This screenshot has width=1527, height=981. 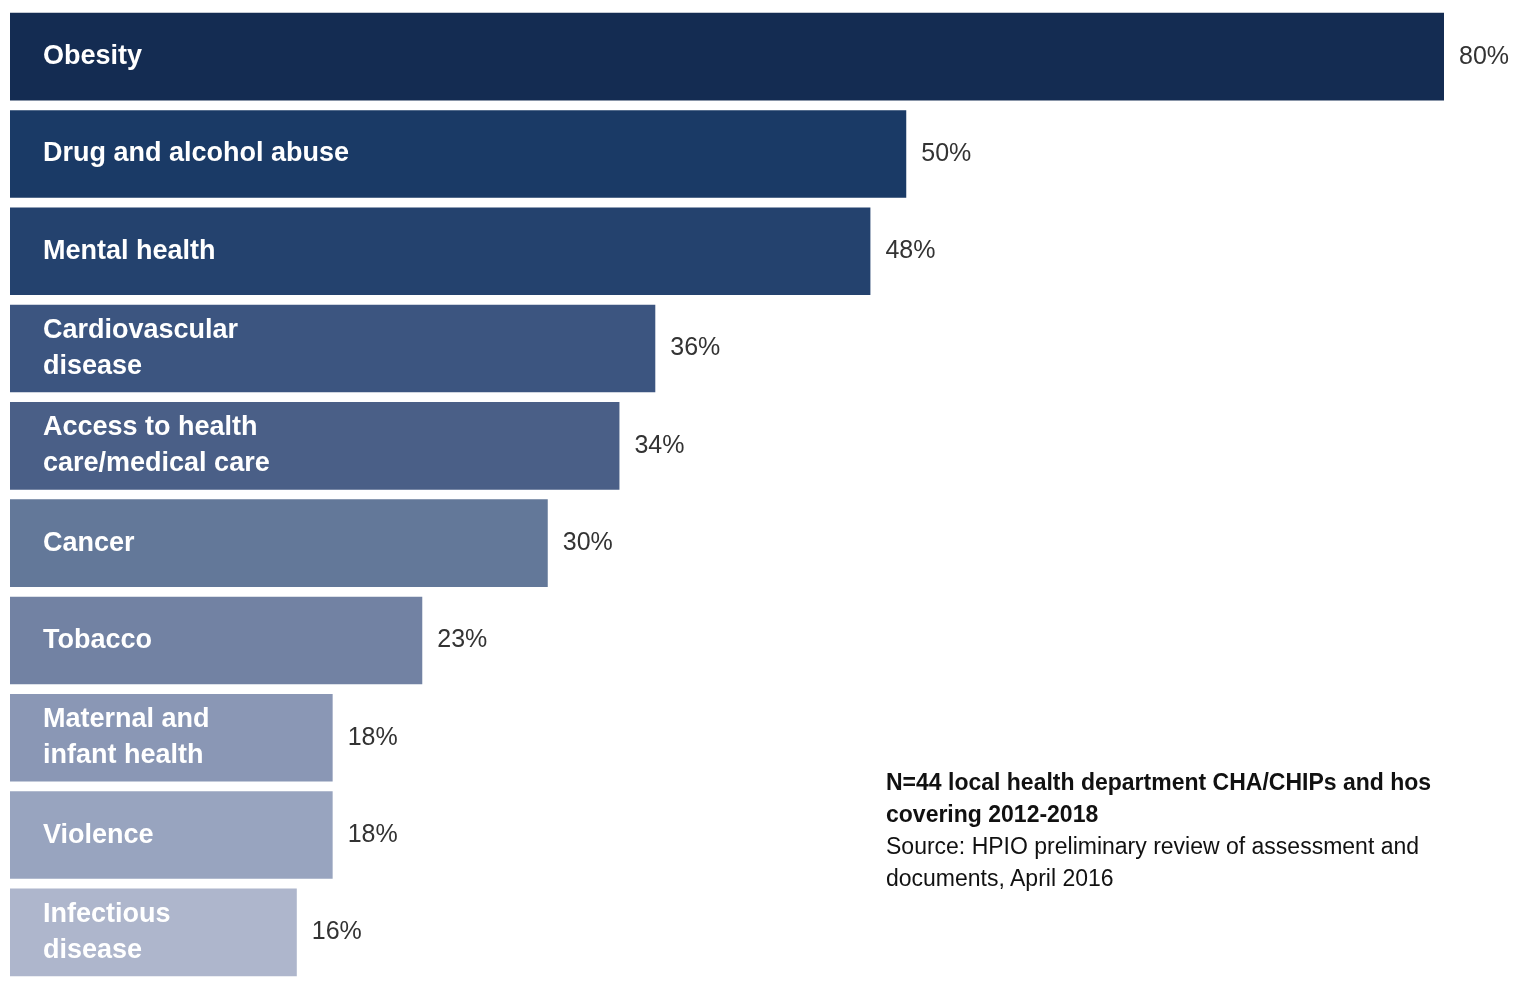 I want to click on y-tick-label: Infectious disease, so click(x=107, y=930).